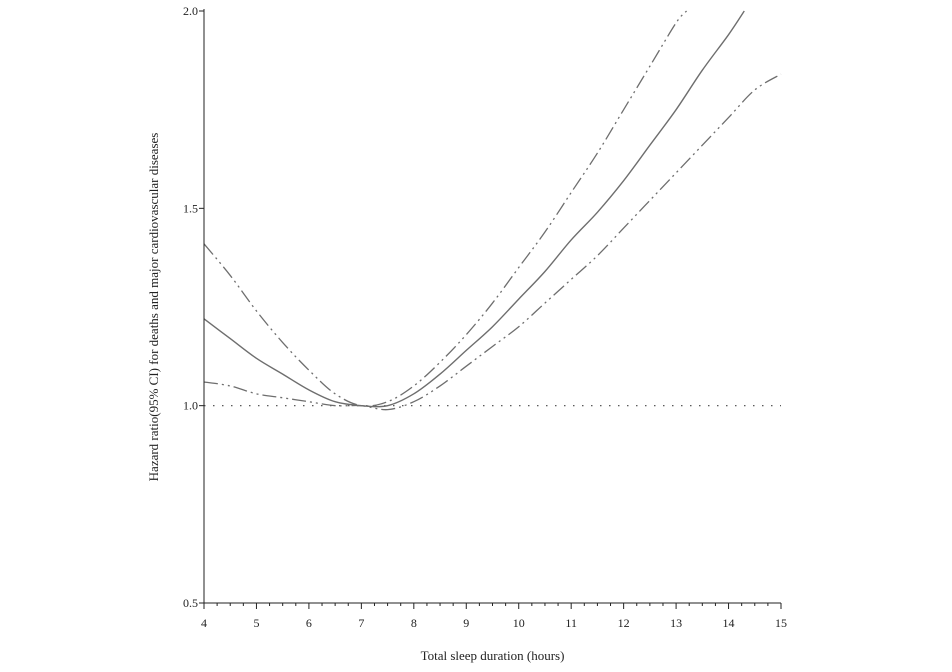 The height and width of the screenshot is (672, 952). What do you see at coordinates (256, 623) in the screenshot?
I see `x-tick-label: 5` at bounding box center [256, 623].